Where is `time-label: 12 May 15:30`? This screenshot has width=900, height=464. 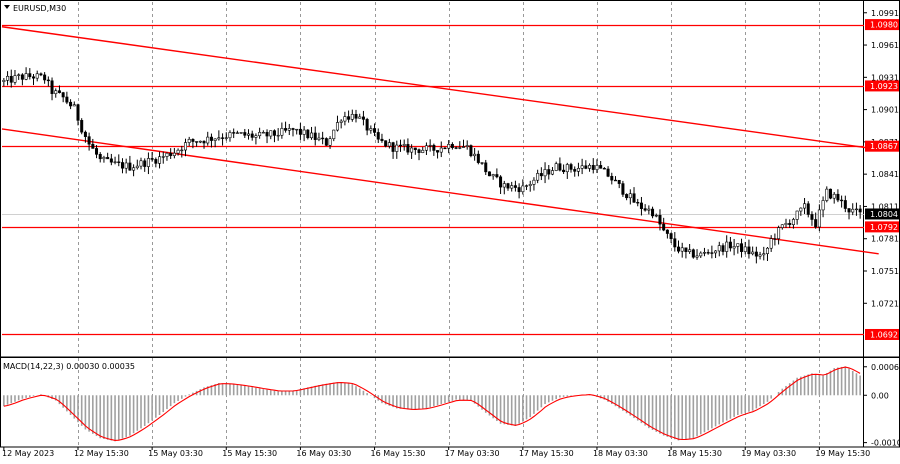 time-label: 12 May 15:30 is located at coordinates (101, 453).